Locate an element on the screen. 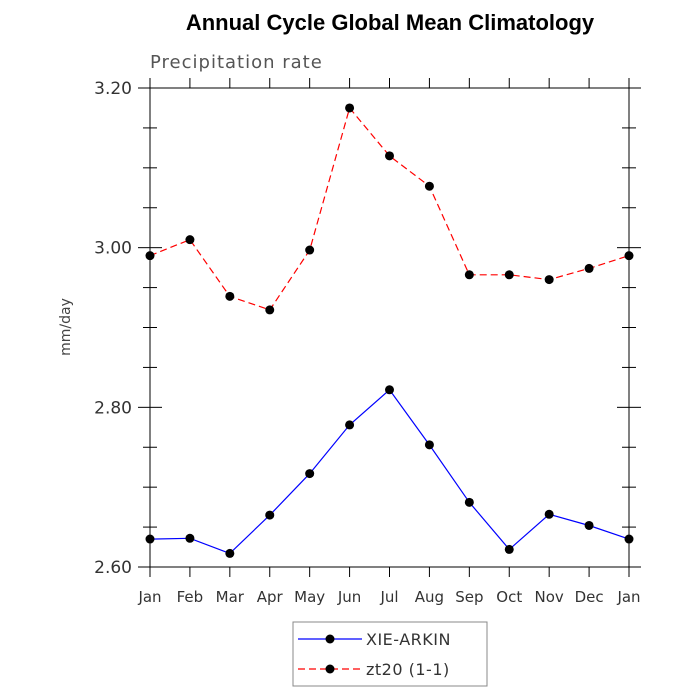  x-tick-label: Mar is located at coordinates (230, 597).